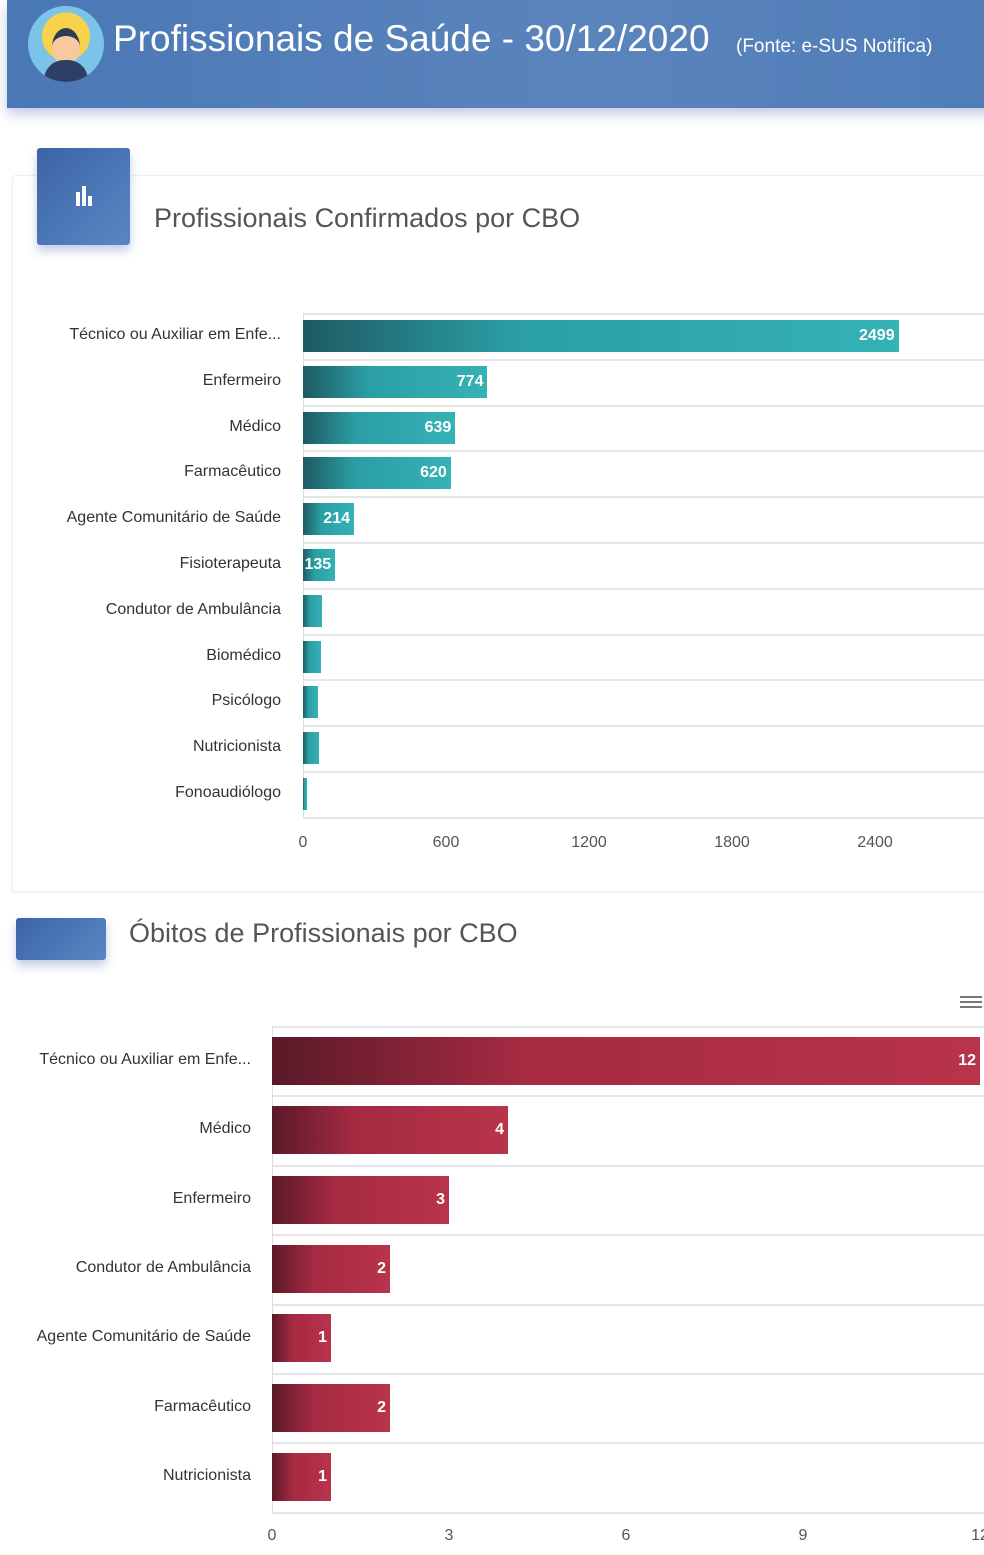 This screenshot has height=1555, width=984. Describe the element at coordinates (589, 842) in the screenshot. I see `x-tick-label: 1200` at that location.